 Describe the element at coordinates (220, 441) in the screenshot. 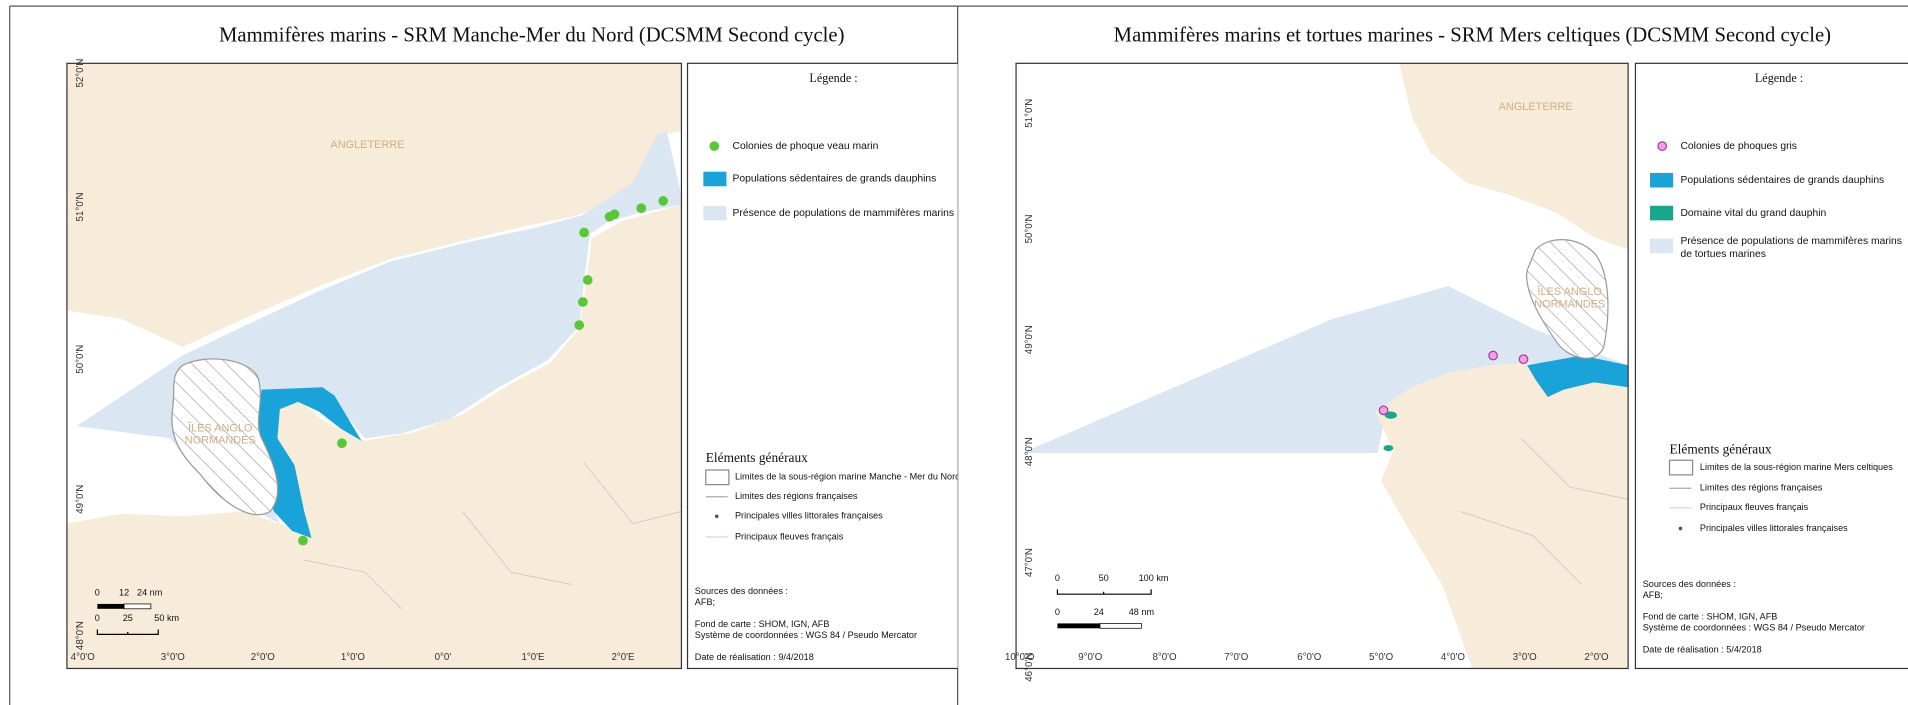

I see `place-label: NORMANDES` at that location.